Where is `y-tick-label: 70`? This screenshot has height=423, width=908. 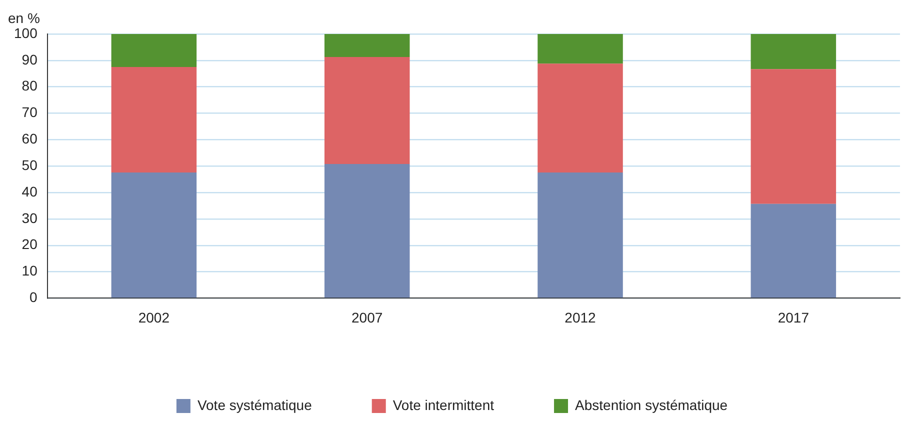
y-tick-label: 70 is located at coordinates (30, 112).